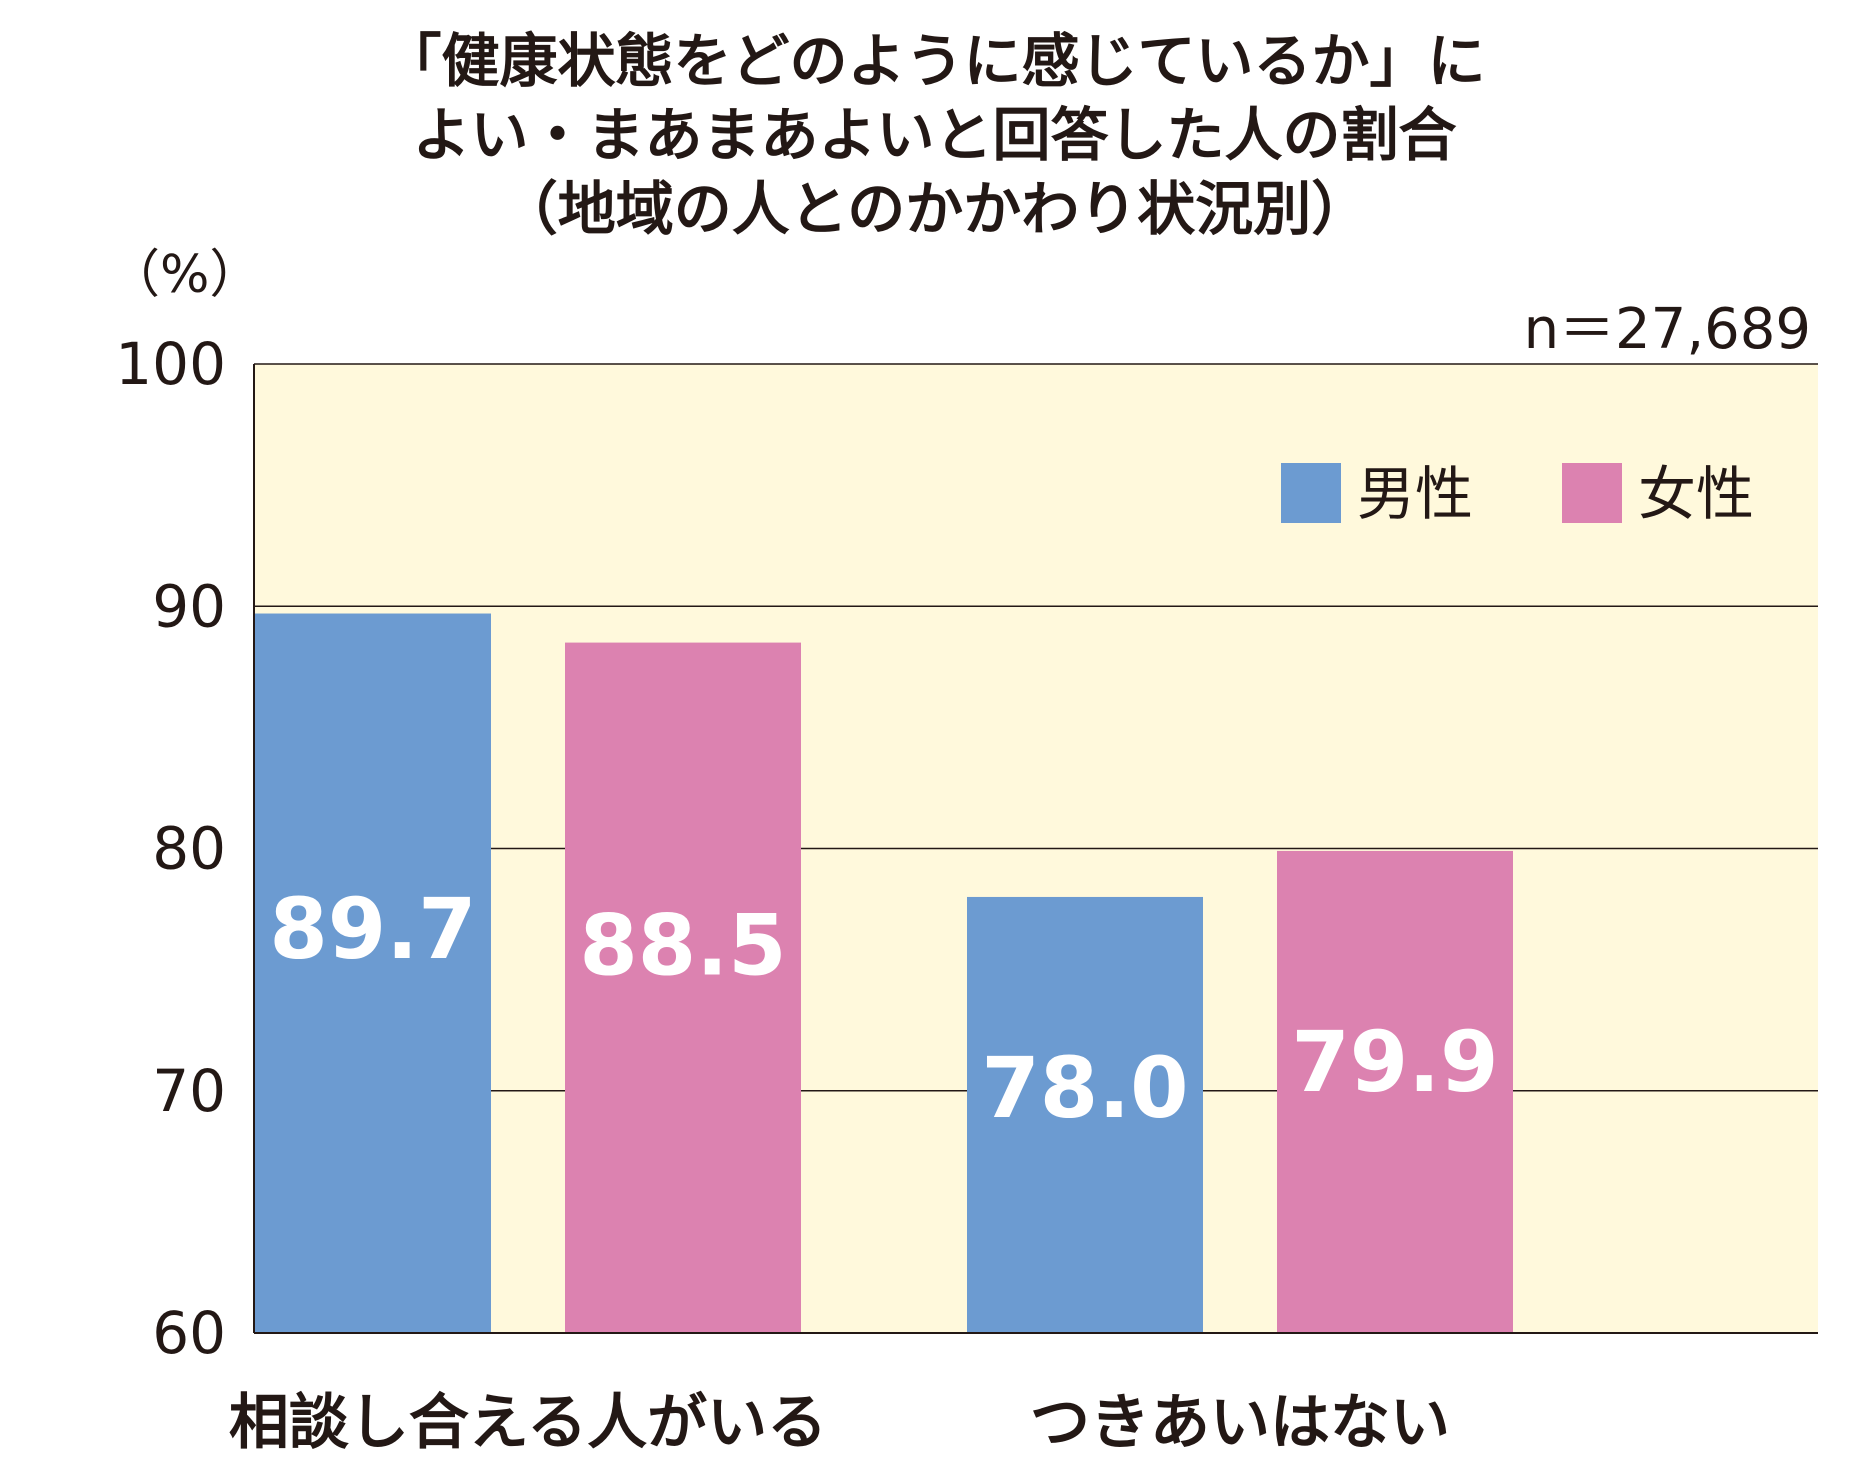 This screenshot has height=1473, width=1869. Describe the element at coordinates (1311, 493) in the screenshot. I see `legend-swatch-male` at that location.